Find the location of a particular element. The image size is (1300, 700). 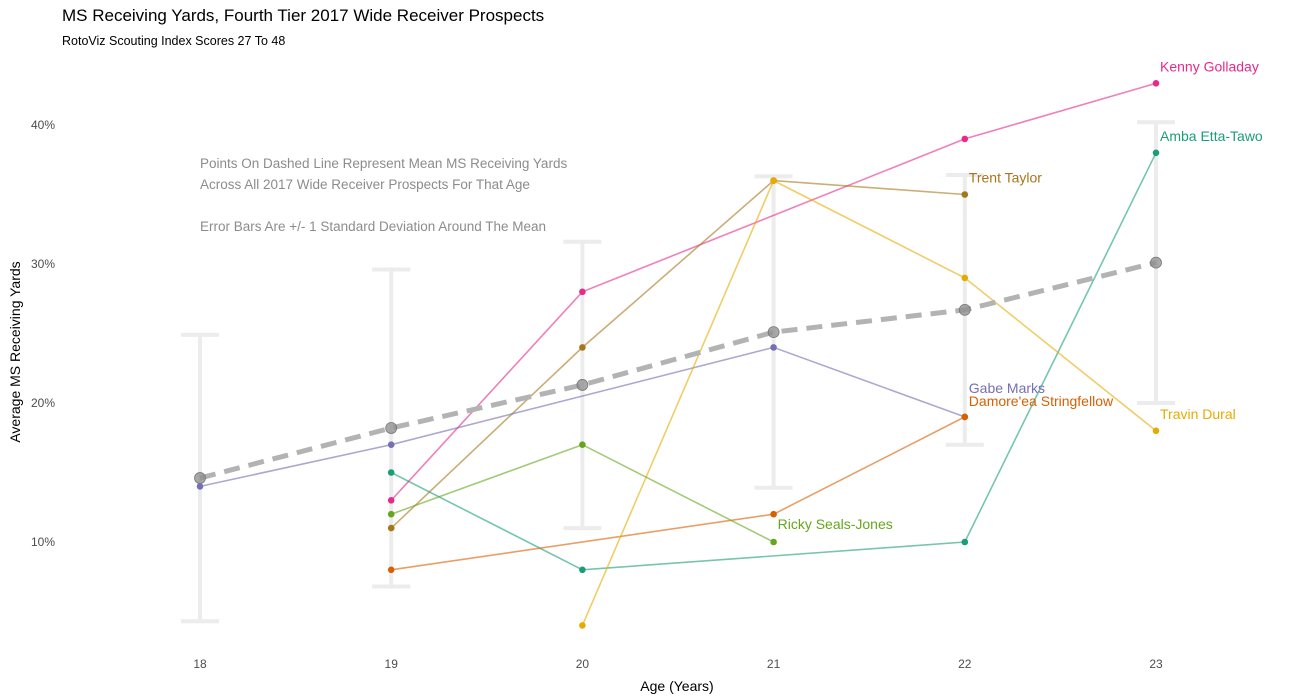

x-tick-label: 20 is located at coordinates (583, 664).